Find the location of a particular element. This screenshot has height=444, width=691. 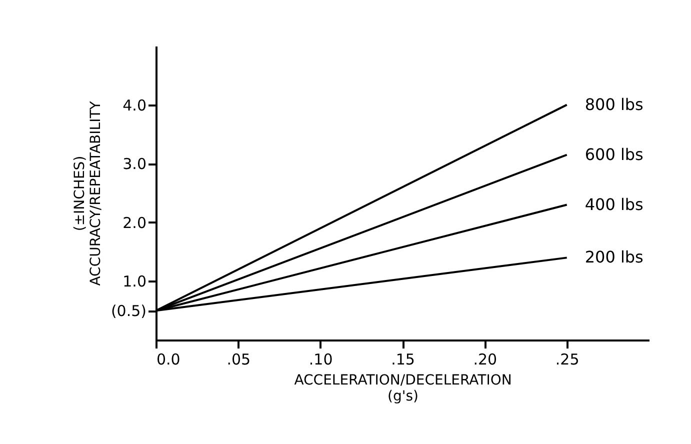

y-tick-label: (0.5) is located at coordinates (128, 311).